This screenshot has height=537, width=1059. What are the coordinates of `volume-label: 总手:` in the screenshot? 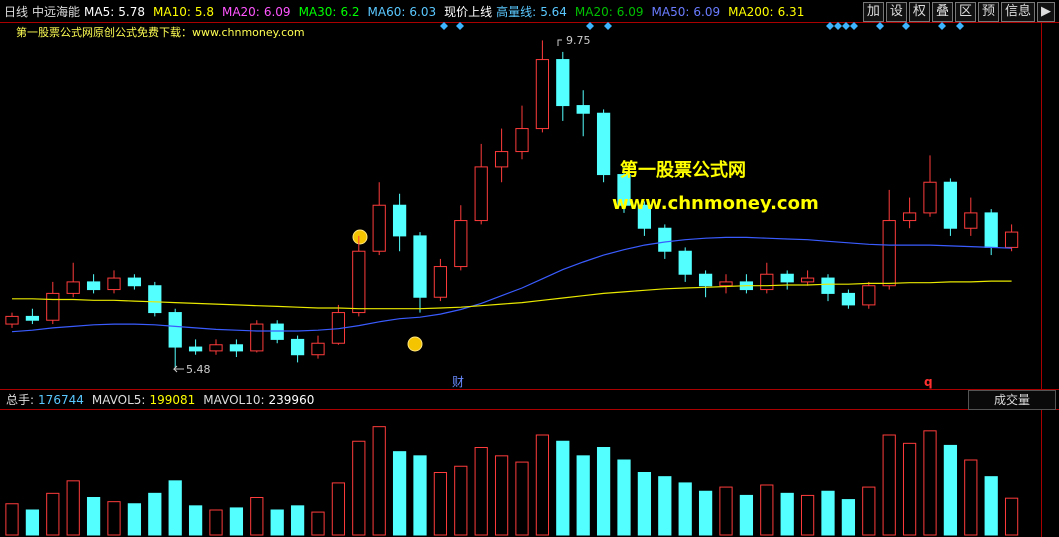 It's located at (20, 400).